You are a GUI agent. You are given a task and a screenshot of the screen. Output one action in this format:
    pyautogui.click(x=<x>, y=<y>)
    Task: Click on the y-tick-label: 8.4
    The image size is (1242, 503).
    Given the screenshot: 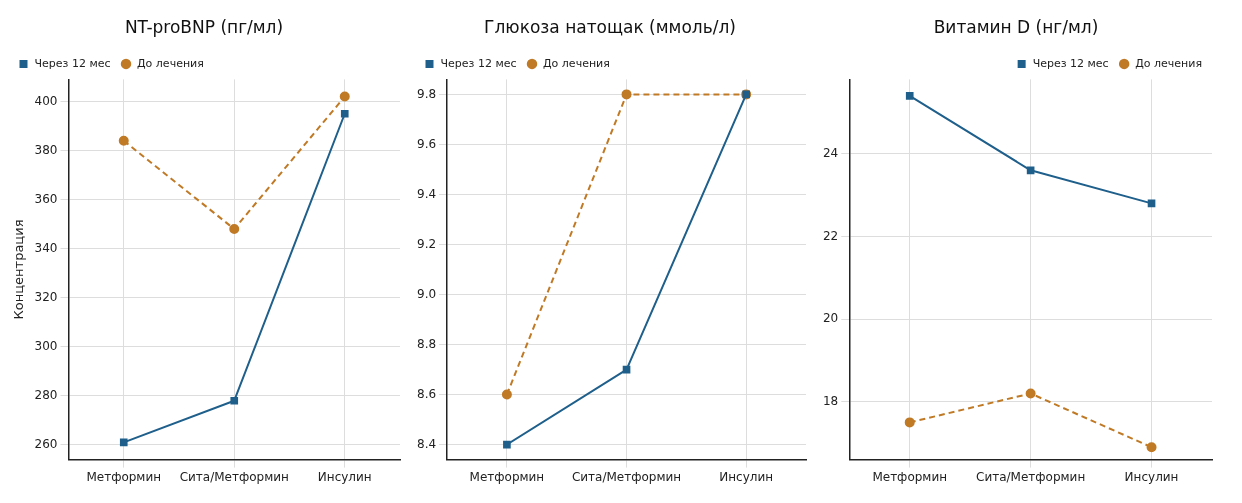 What is the action you would take?
    pyautogui.click(x=426, y=443)
    